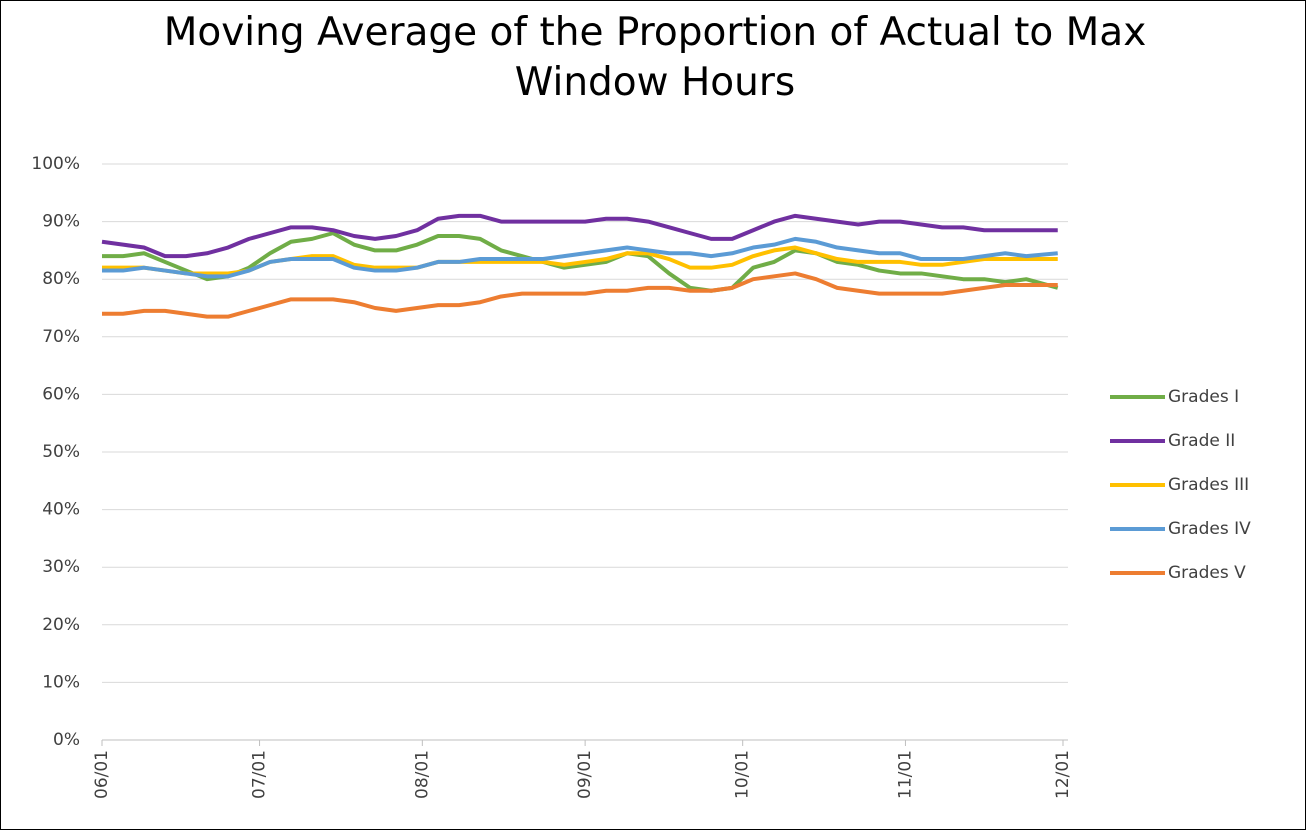 This screenshot has width=1306, height=830. What do you see at coordinates (102, 774) in the screenshot?
I see `x-tick-label: 06/01` at bounding box center [102, 774].